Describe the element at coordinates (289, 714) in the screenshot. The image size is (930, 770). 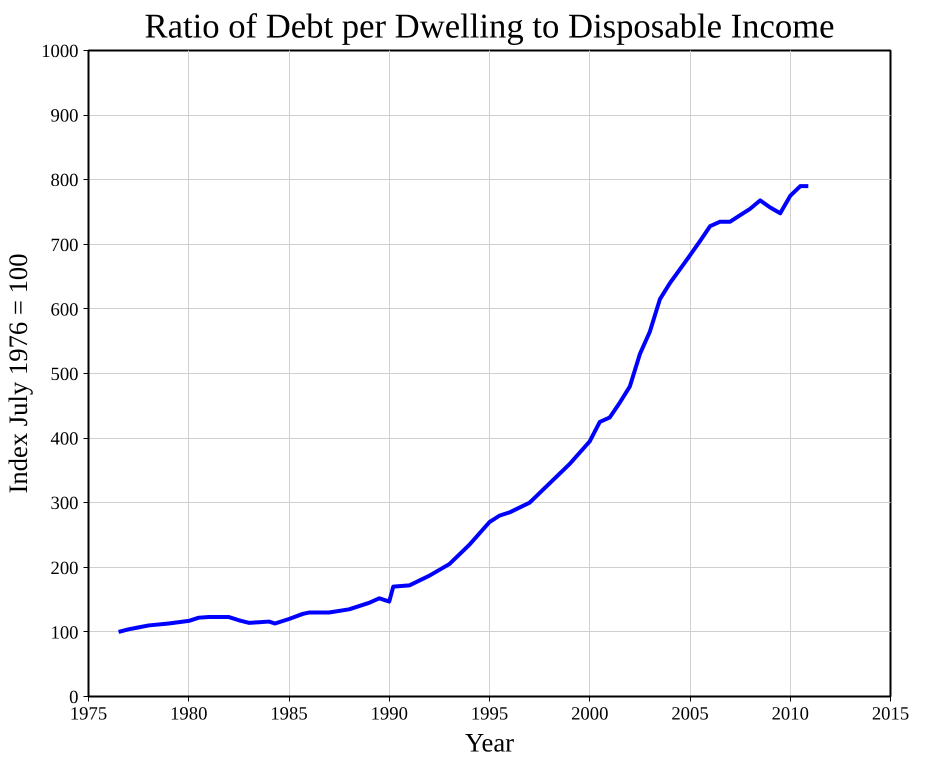
I see `x-tick-label: 1985` at that location.